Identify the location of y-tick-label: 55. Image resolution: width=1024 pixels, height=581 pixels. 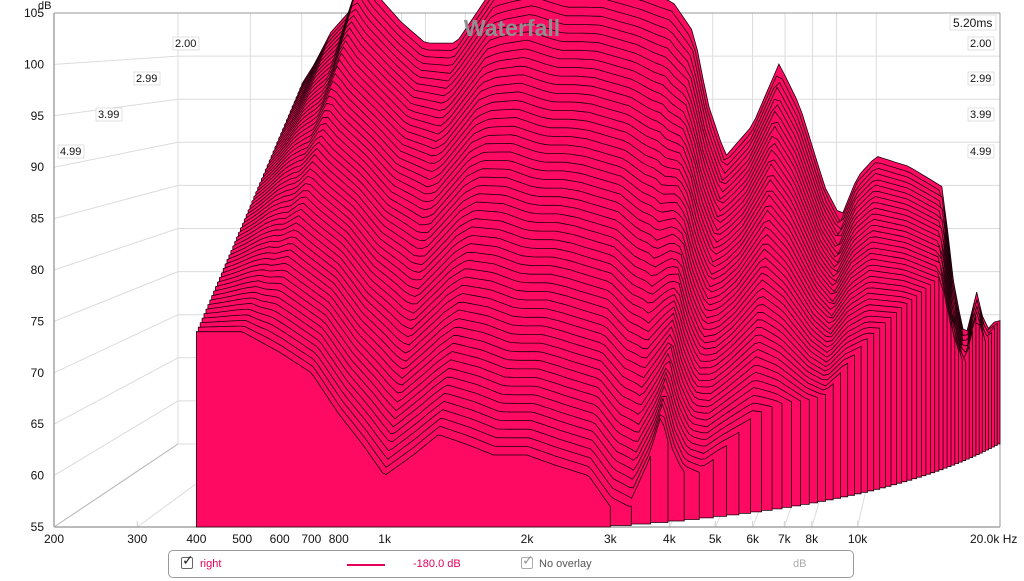
(38, 527).